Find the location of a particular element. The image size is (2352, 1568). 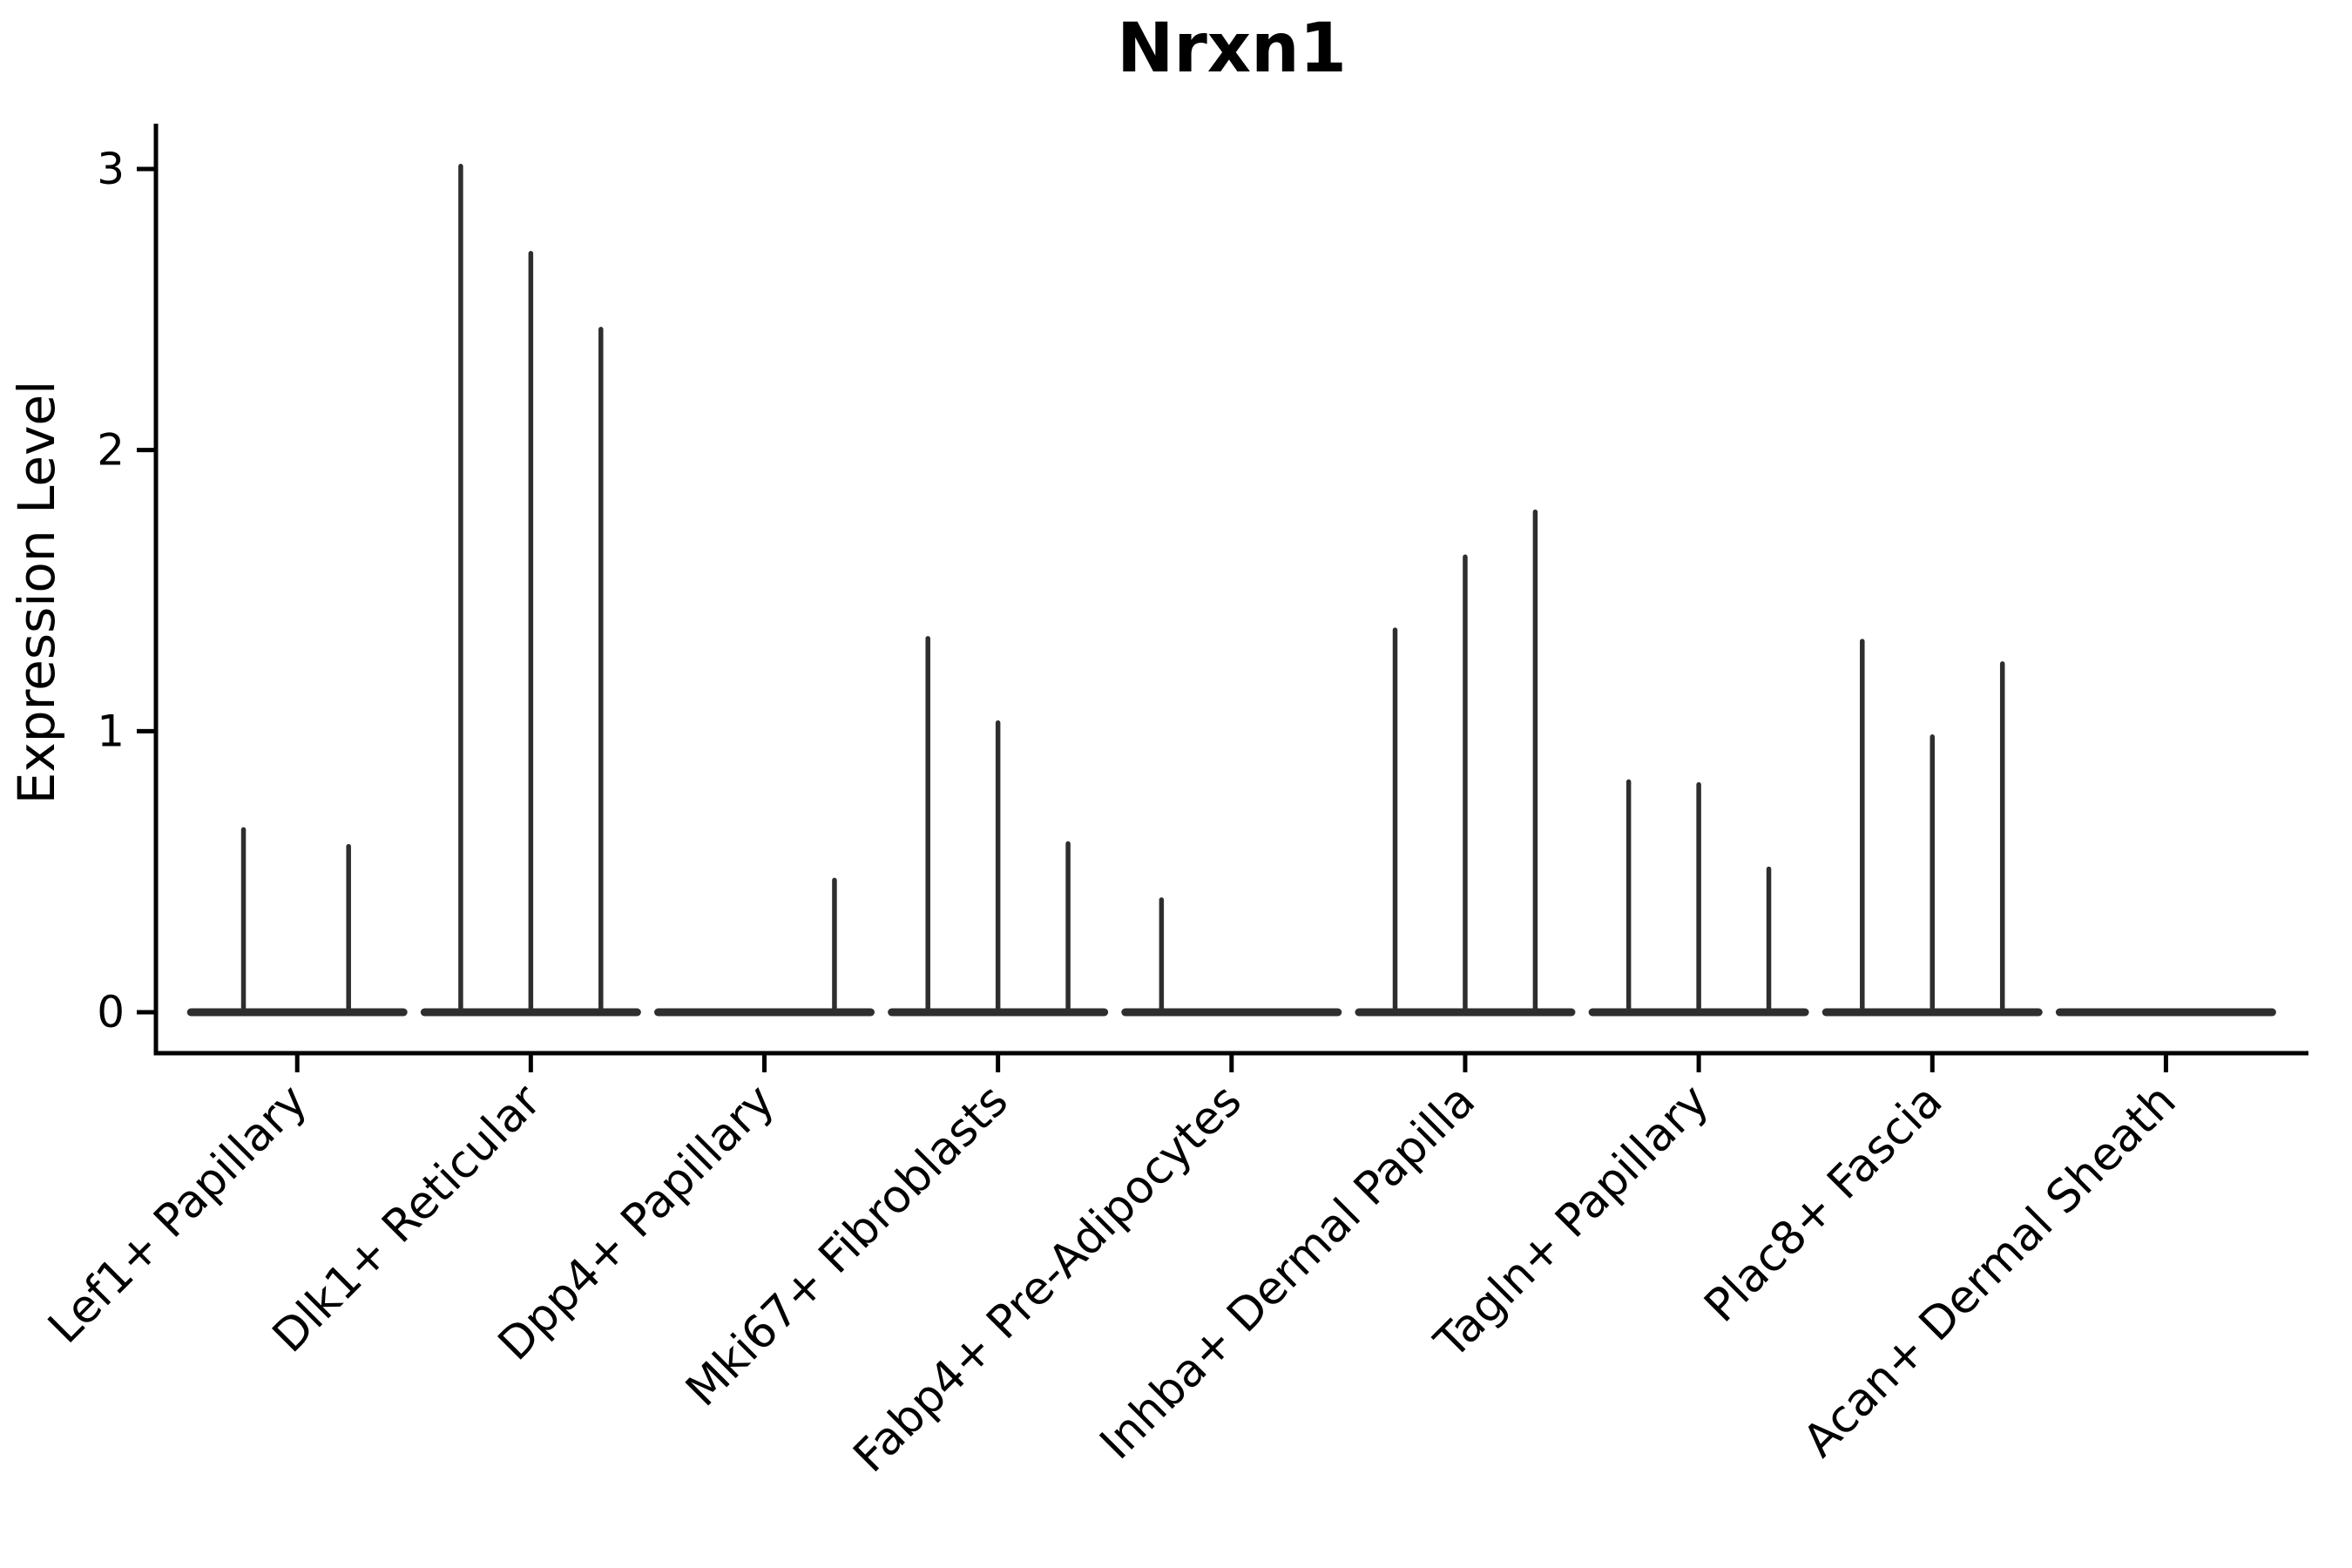

y-tick-label: 0 is located at coordinates (111, 1012).